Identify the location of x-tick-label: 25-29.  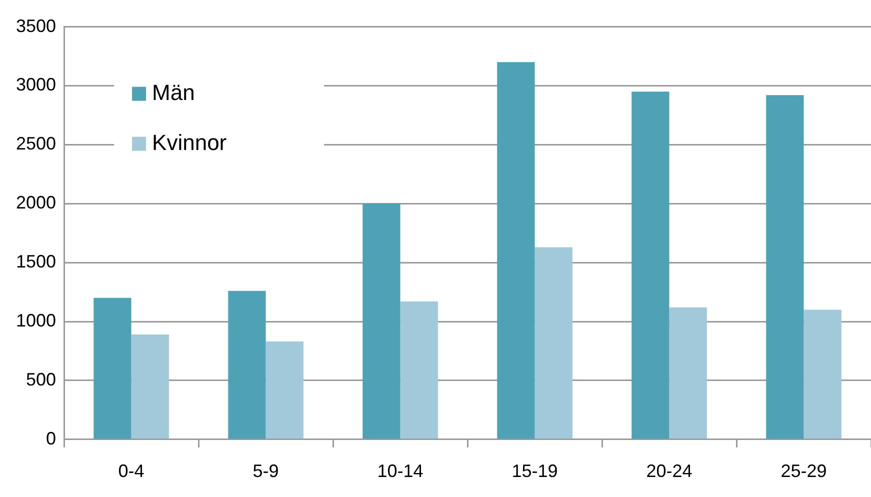
(803, 471).